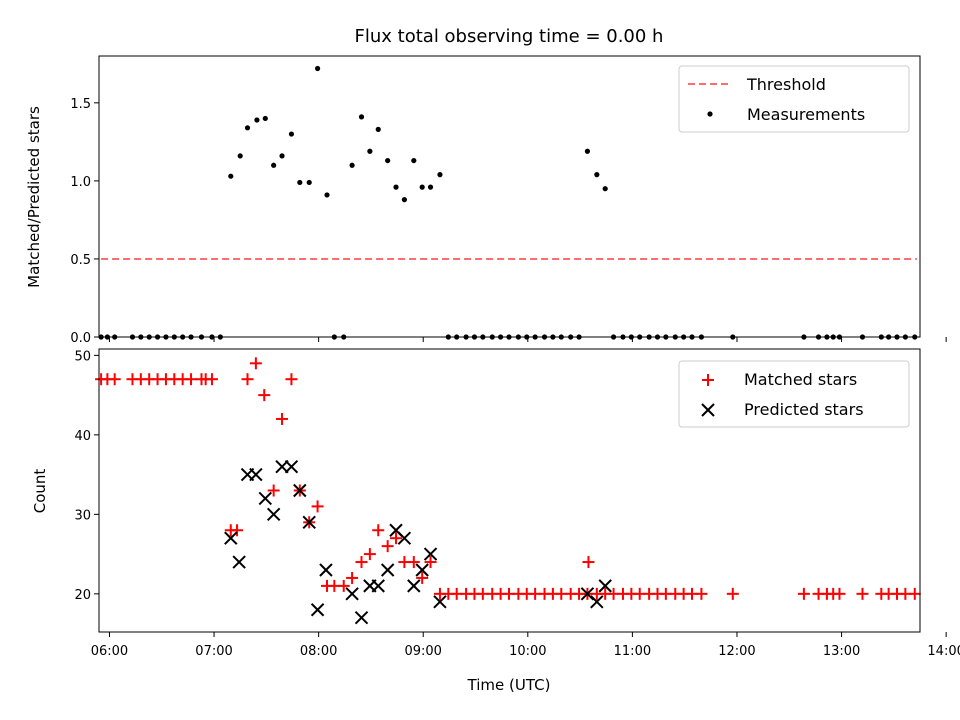 This screenshot has width=960, height=720. What do you see at coordinates (800, 379) in the screenshot?
I see `matched-legend-label: Matched stars` at bounding box center [800, 379].